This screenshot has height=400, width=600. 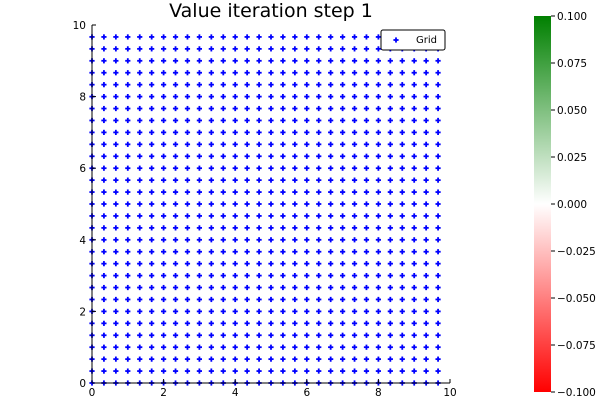 What do you see at coordinates (572, 158) in the screenshot?
I see `colorbar-tick-label: 0.025` at bounding box center [572, 158].